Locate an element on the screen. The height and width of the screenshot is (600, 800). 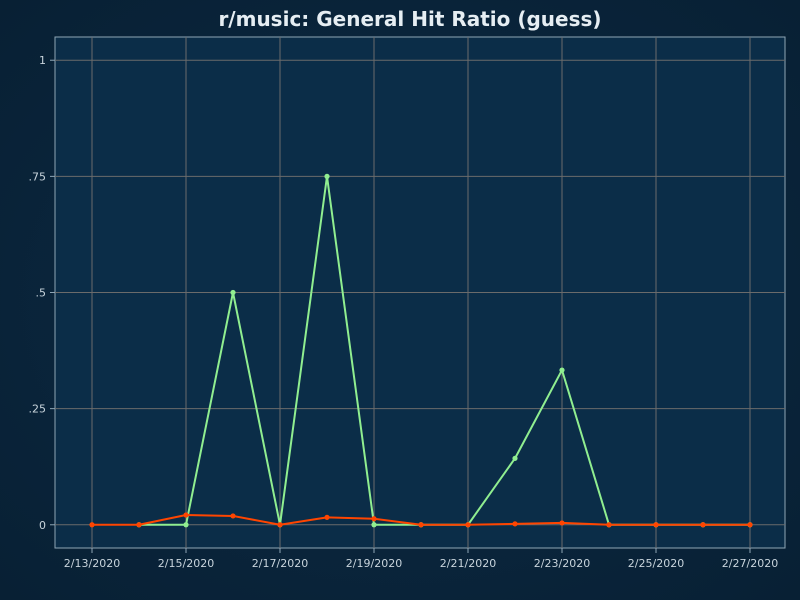
x-tick-label: 2/21/2020 is located at coordinates (468, 563).